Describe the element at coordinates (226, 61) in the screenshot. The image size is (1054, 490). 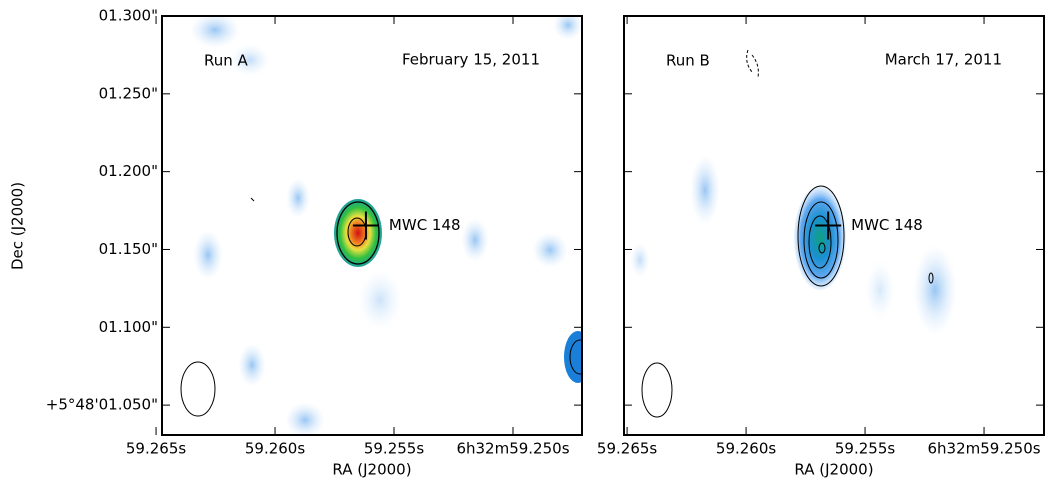
I see `panel-label: Run A` at that location.